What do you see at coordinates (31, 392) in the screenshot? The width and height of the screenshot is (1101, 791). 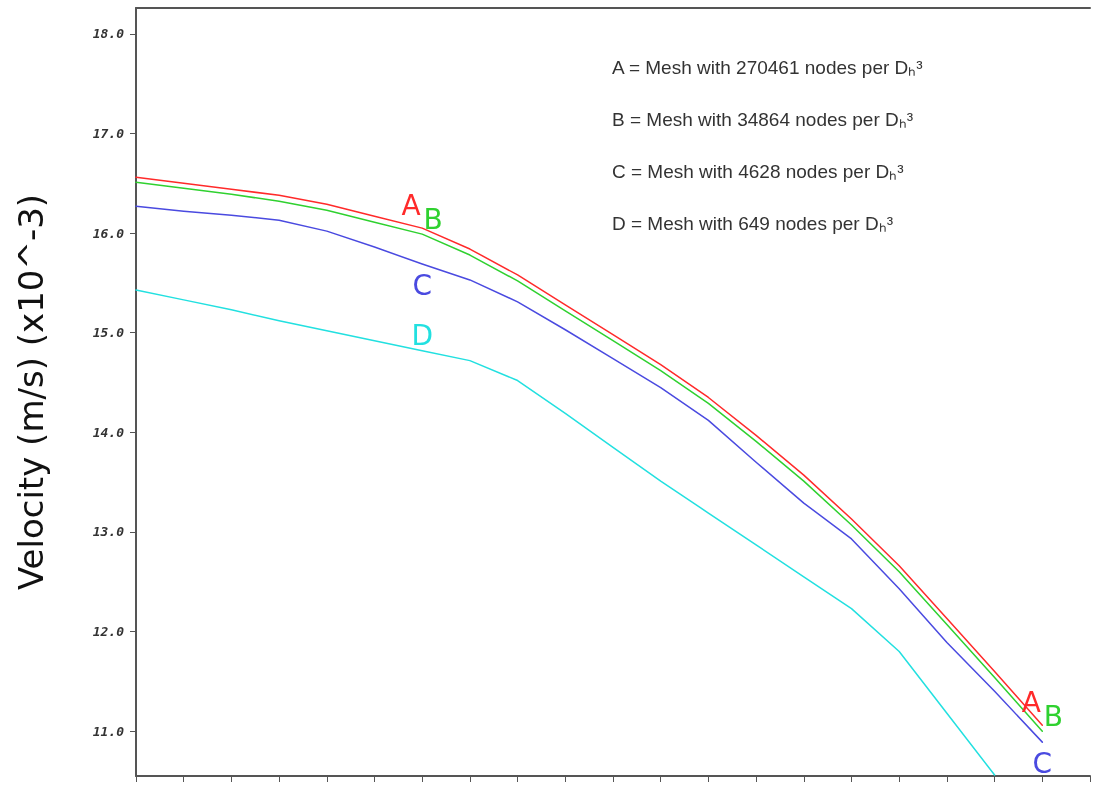 I see `y-axis-title: Velocity (m/s) (x10^-3)` at bounding box center [31, 392].